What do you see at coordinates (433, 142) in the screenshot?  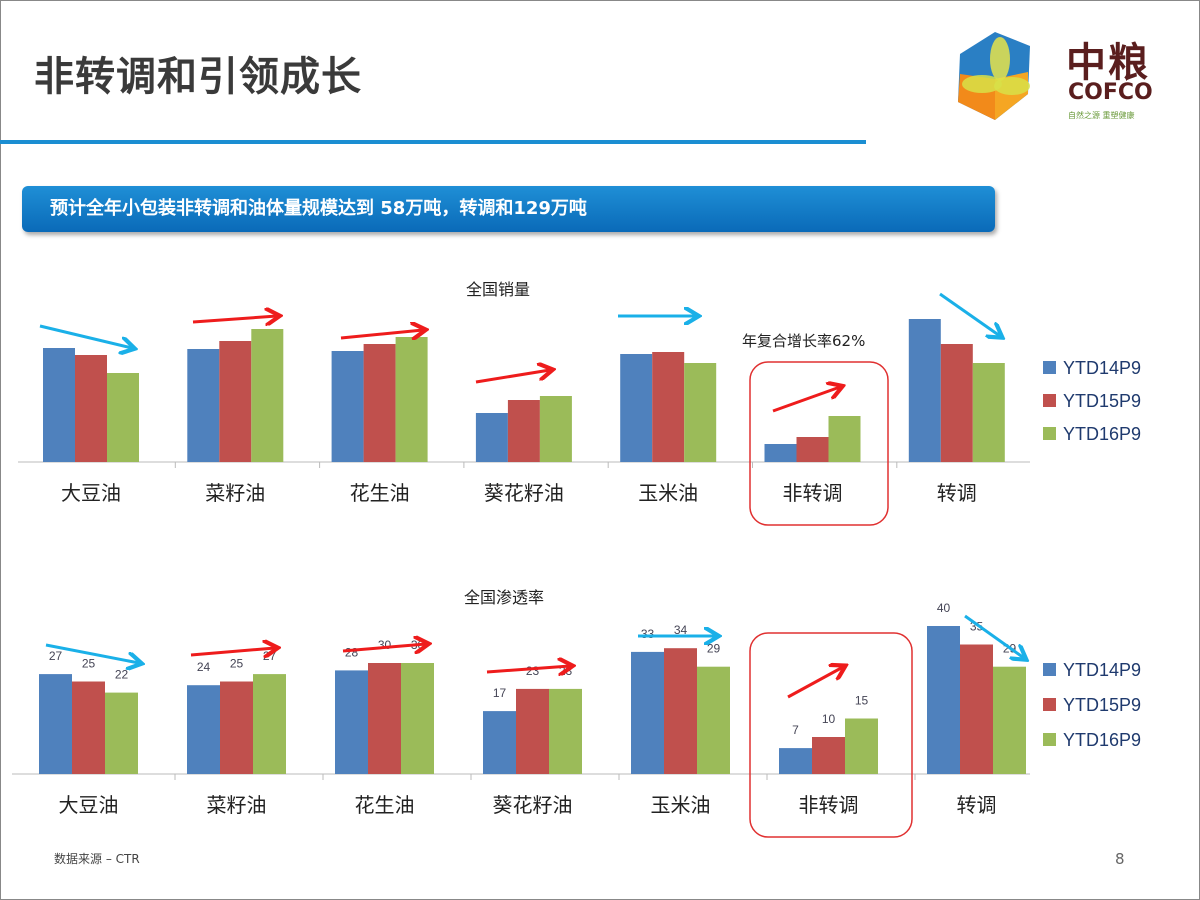 I see `title-underline` at bounding box center [433, 142].